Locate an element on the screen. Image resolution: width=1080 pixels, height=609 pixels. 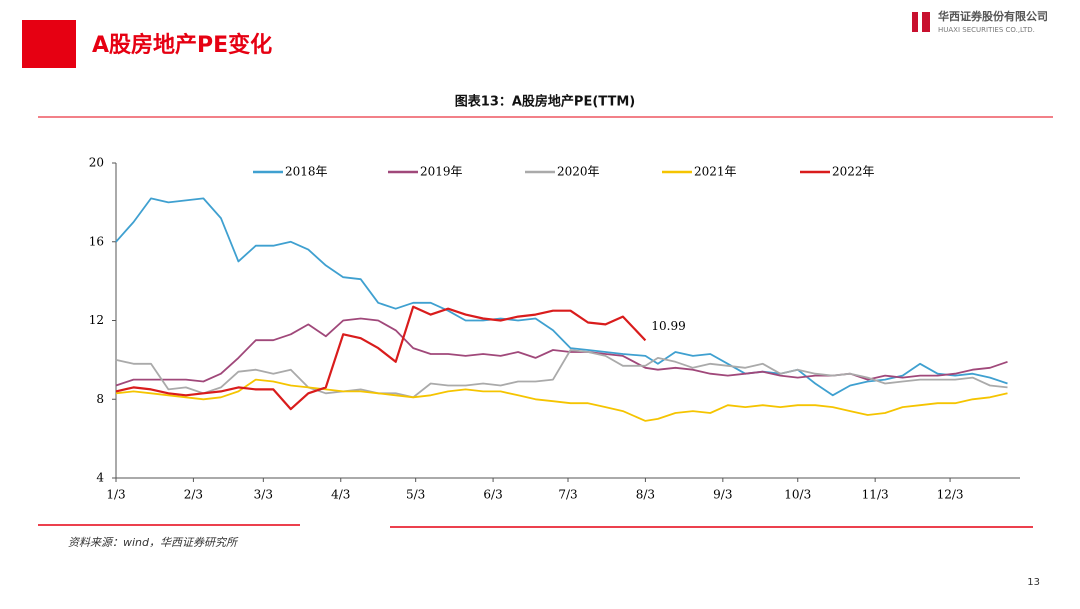
legend-label: 2021年 is located at coordinates (715, 172).